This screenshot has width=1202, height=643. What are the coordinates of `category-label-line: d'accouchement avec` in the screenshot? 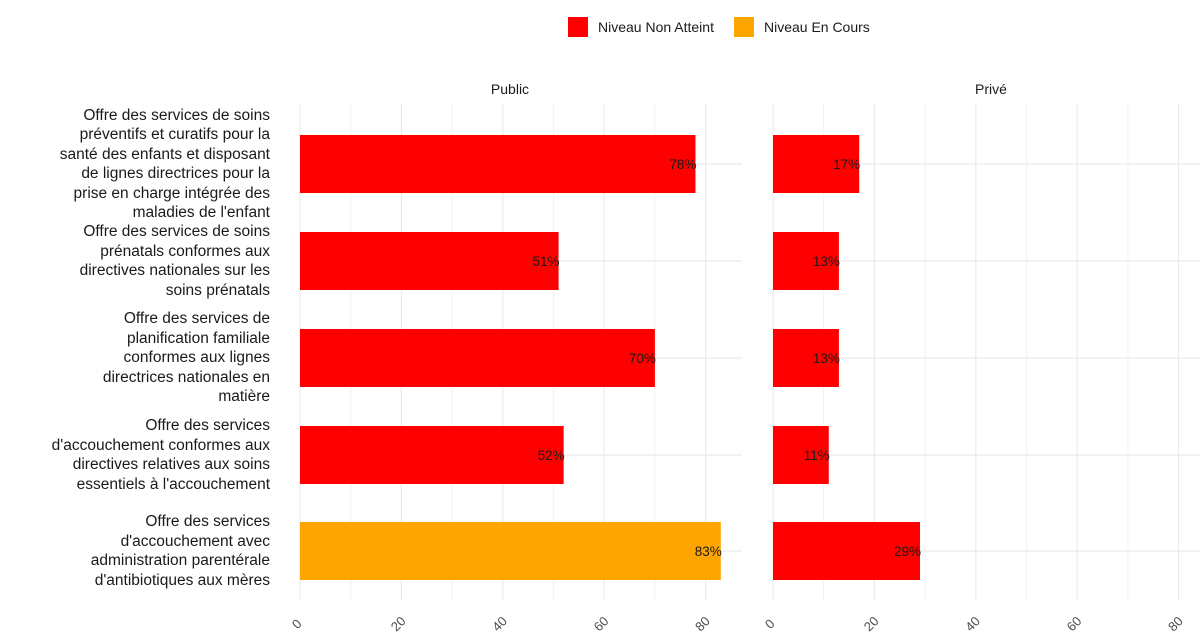 It's located at (195, 541).